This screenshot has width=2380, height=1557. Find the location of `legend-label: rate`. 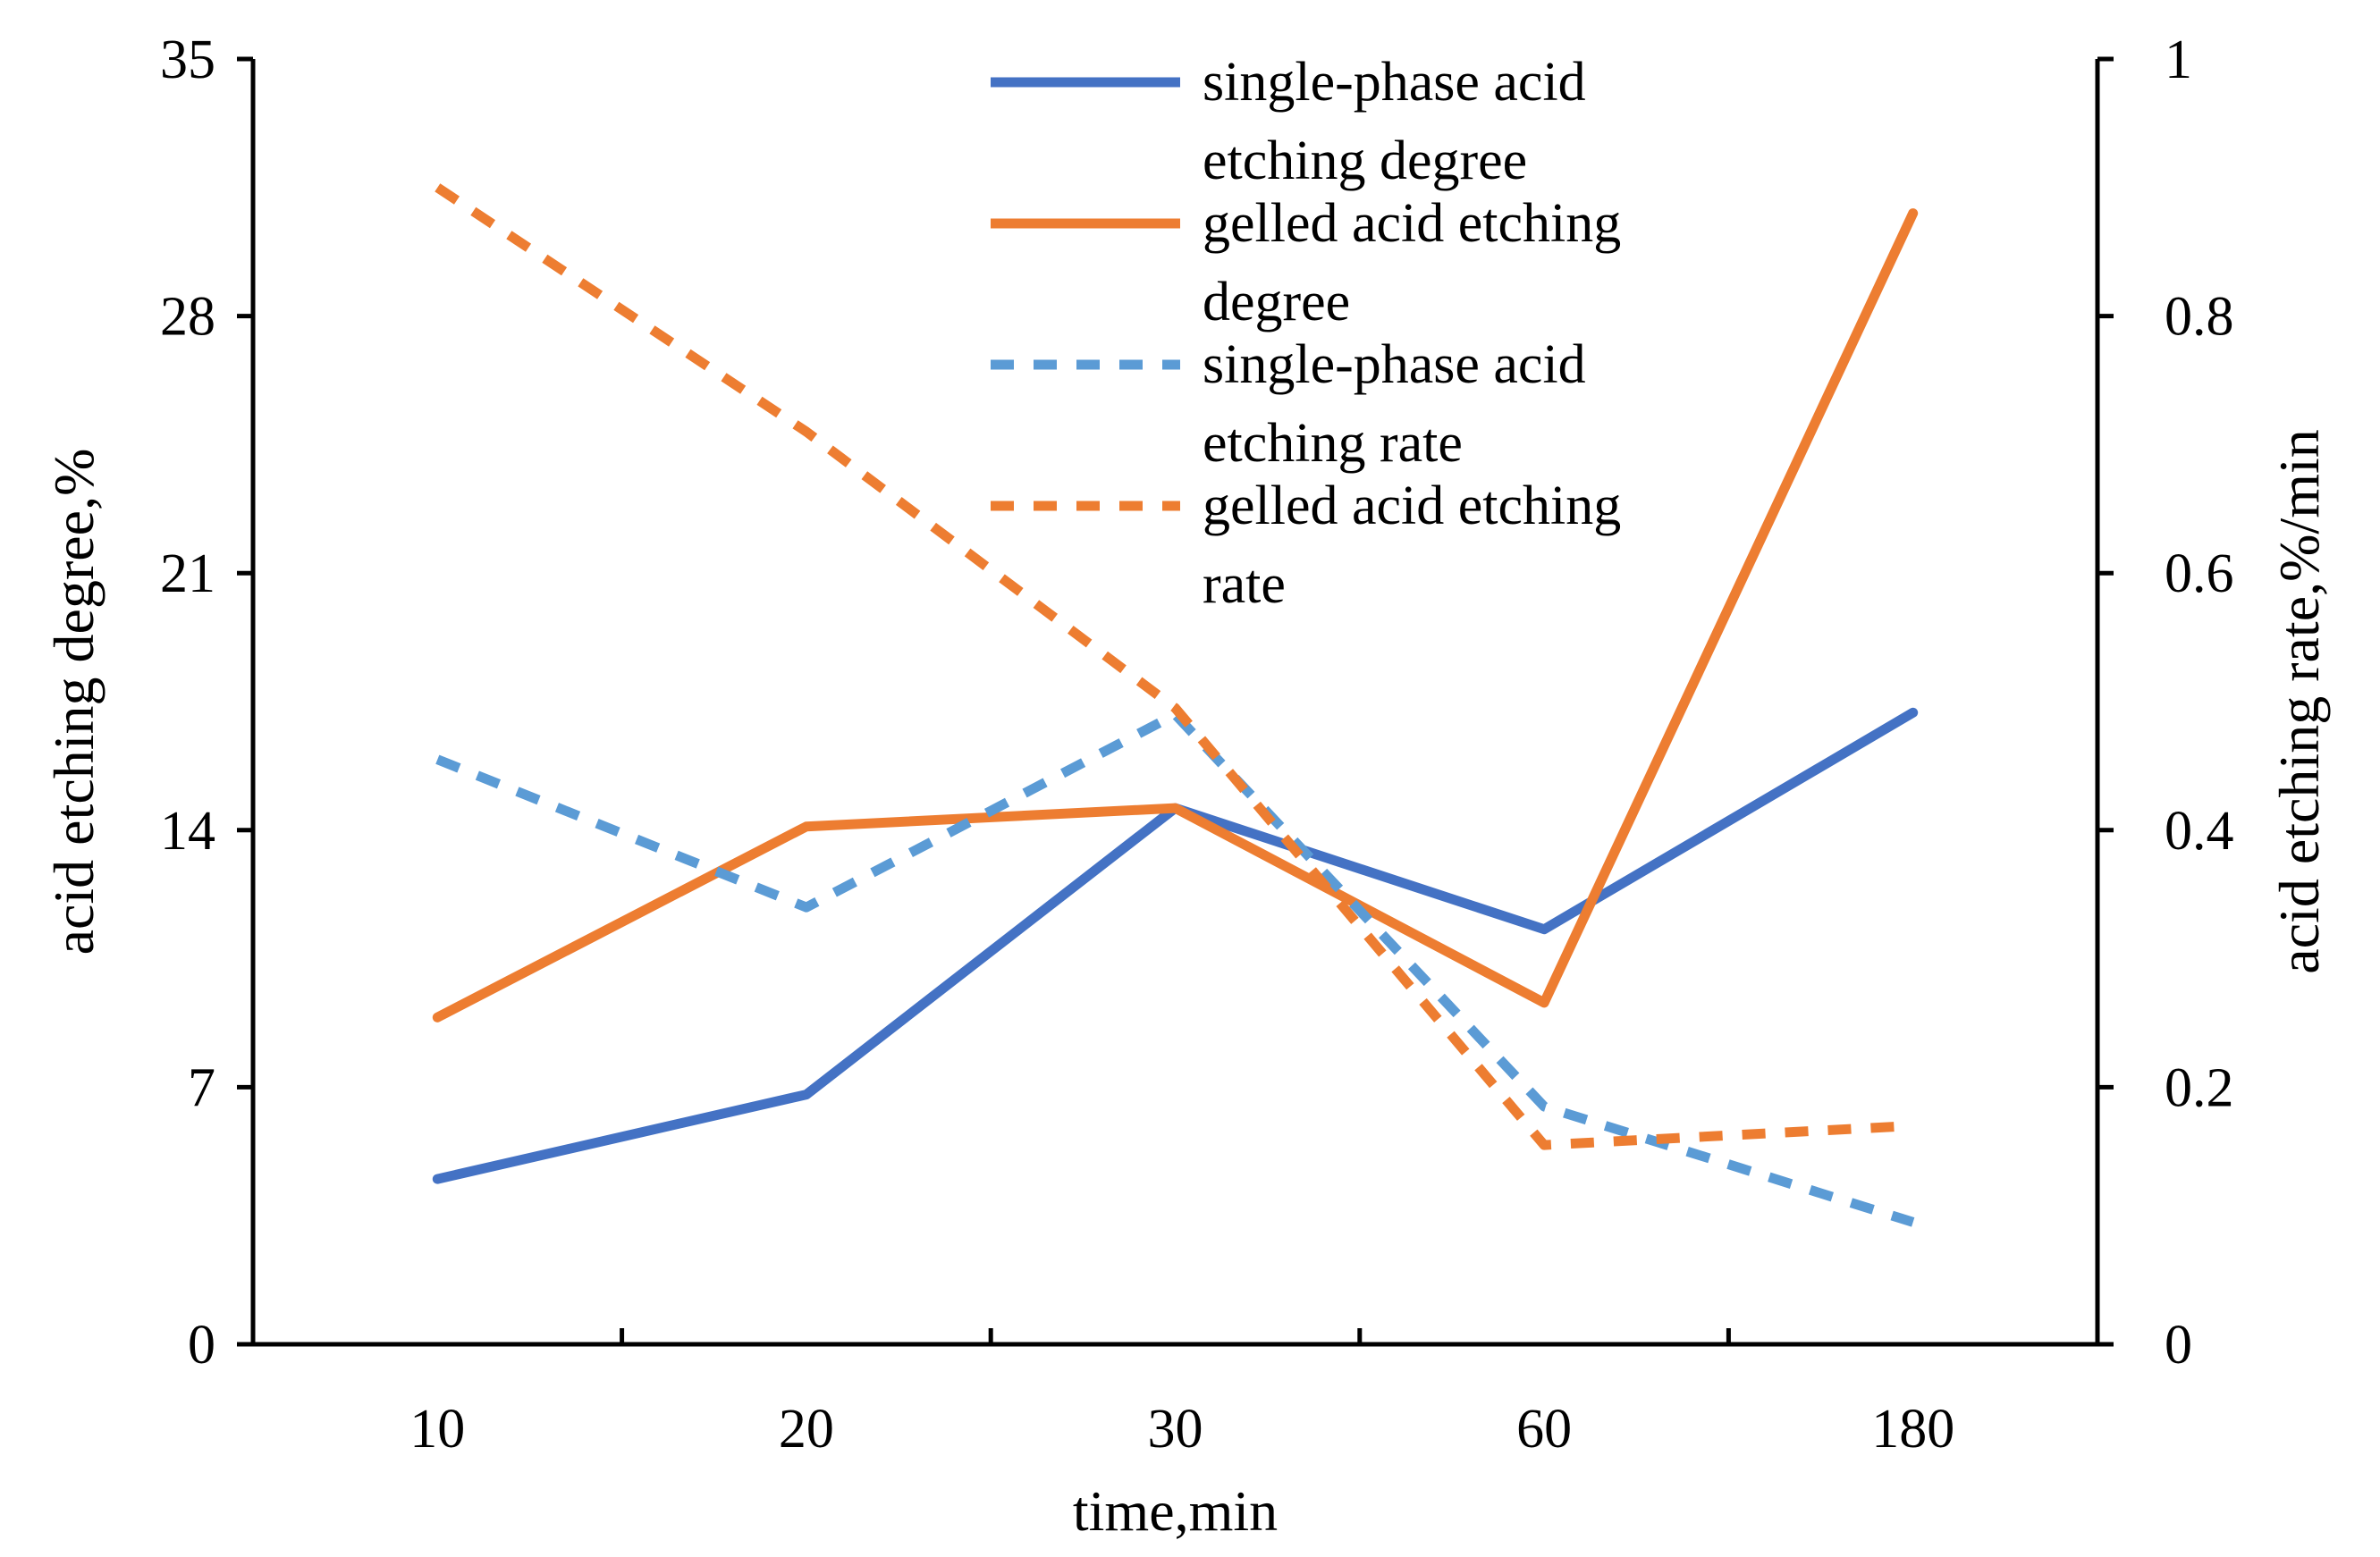

legend-label: rate is located at coordinates (1245, 584).